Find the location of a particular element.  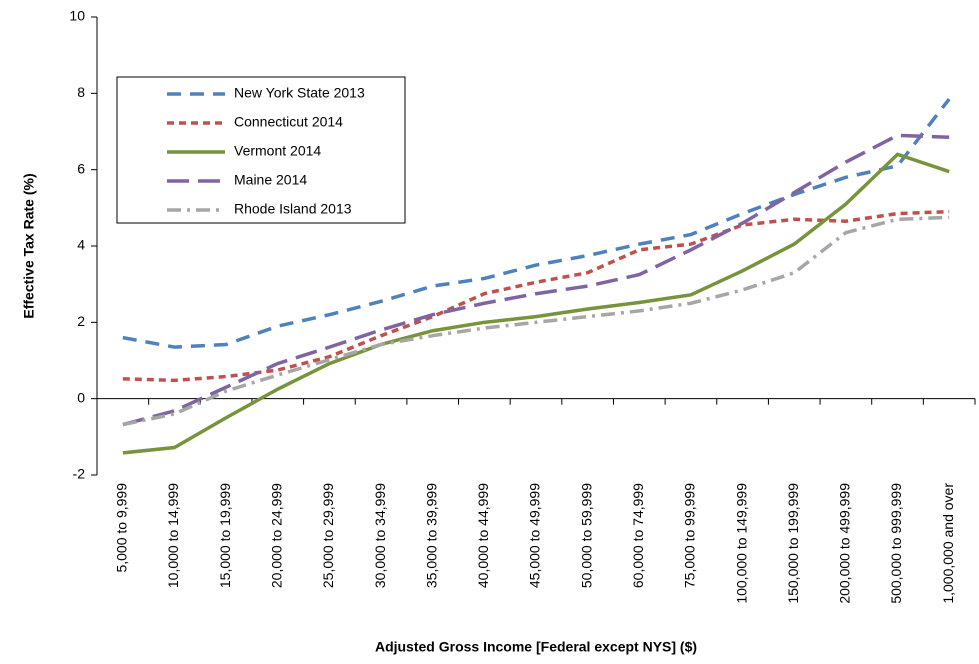

x-tick-label: 15,000 to 19,999 is located at coordinates (225, 535).